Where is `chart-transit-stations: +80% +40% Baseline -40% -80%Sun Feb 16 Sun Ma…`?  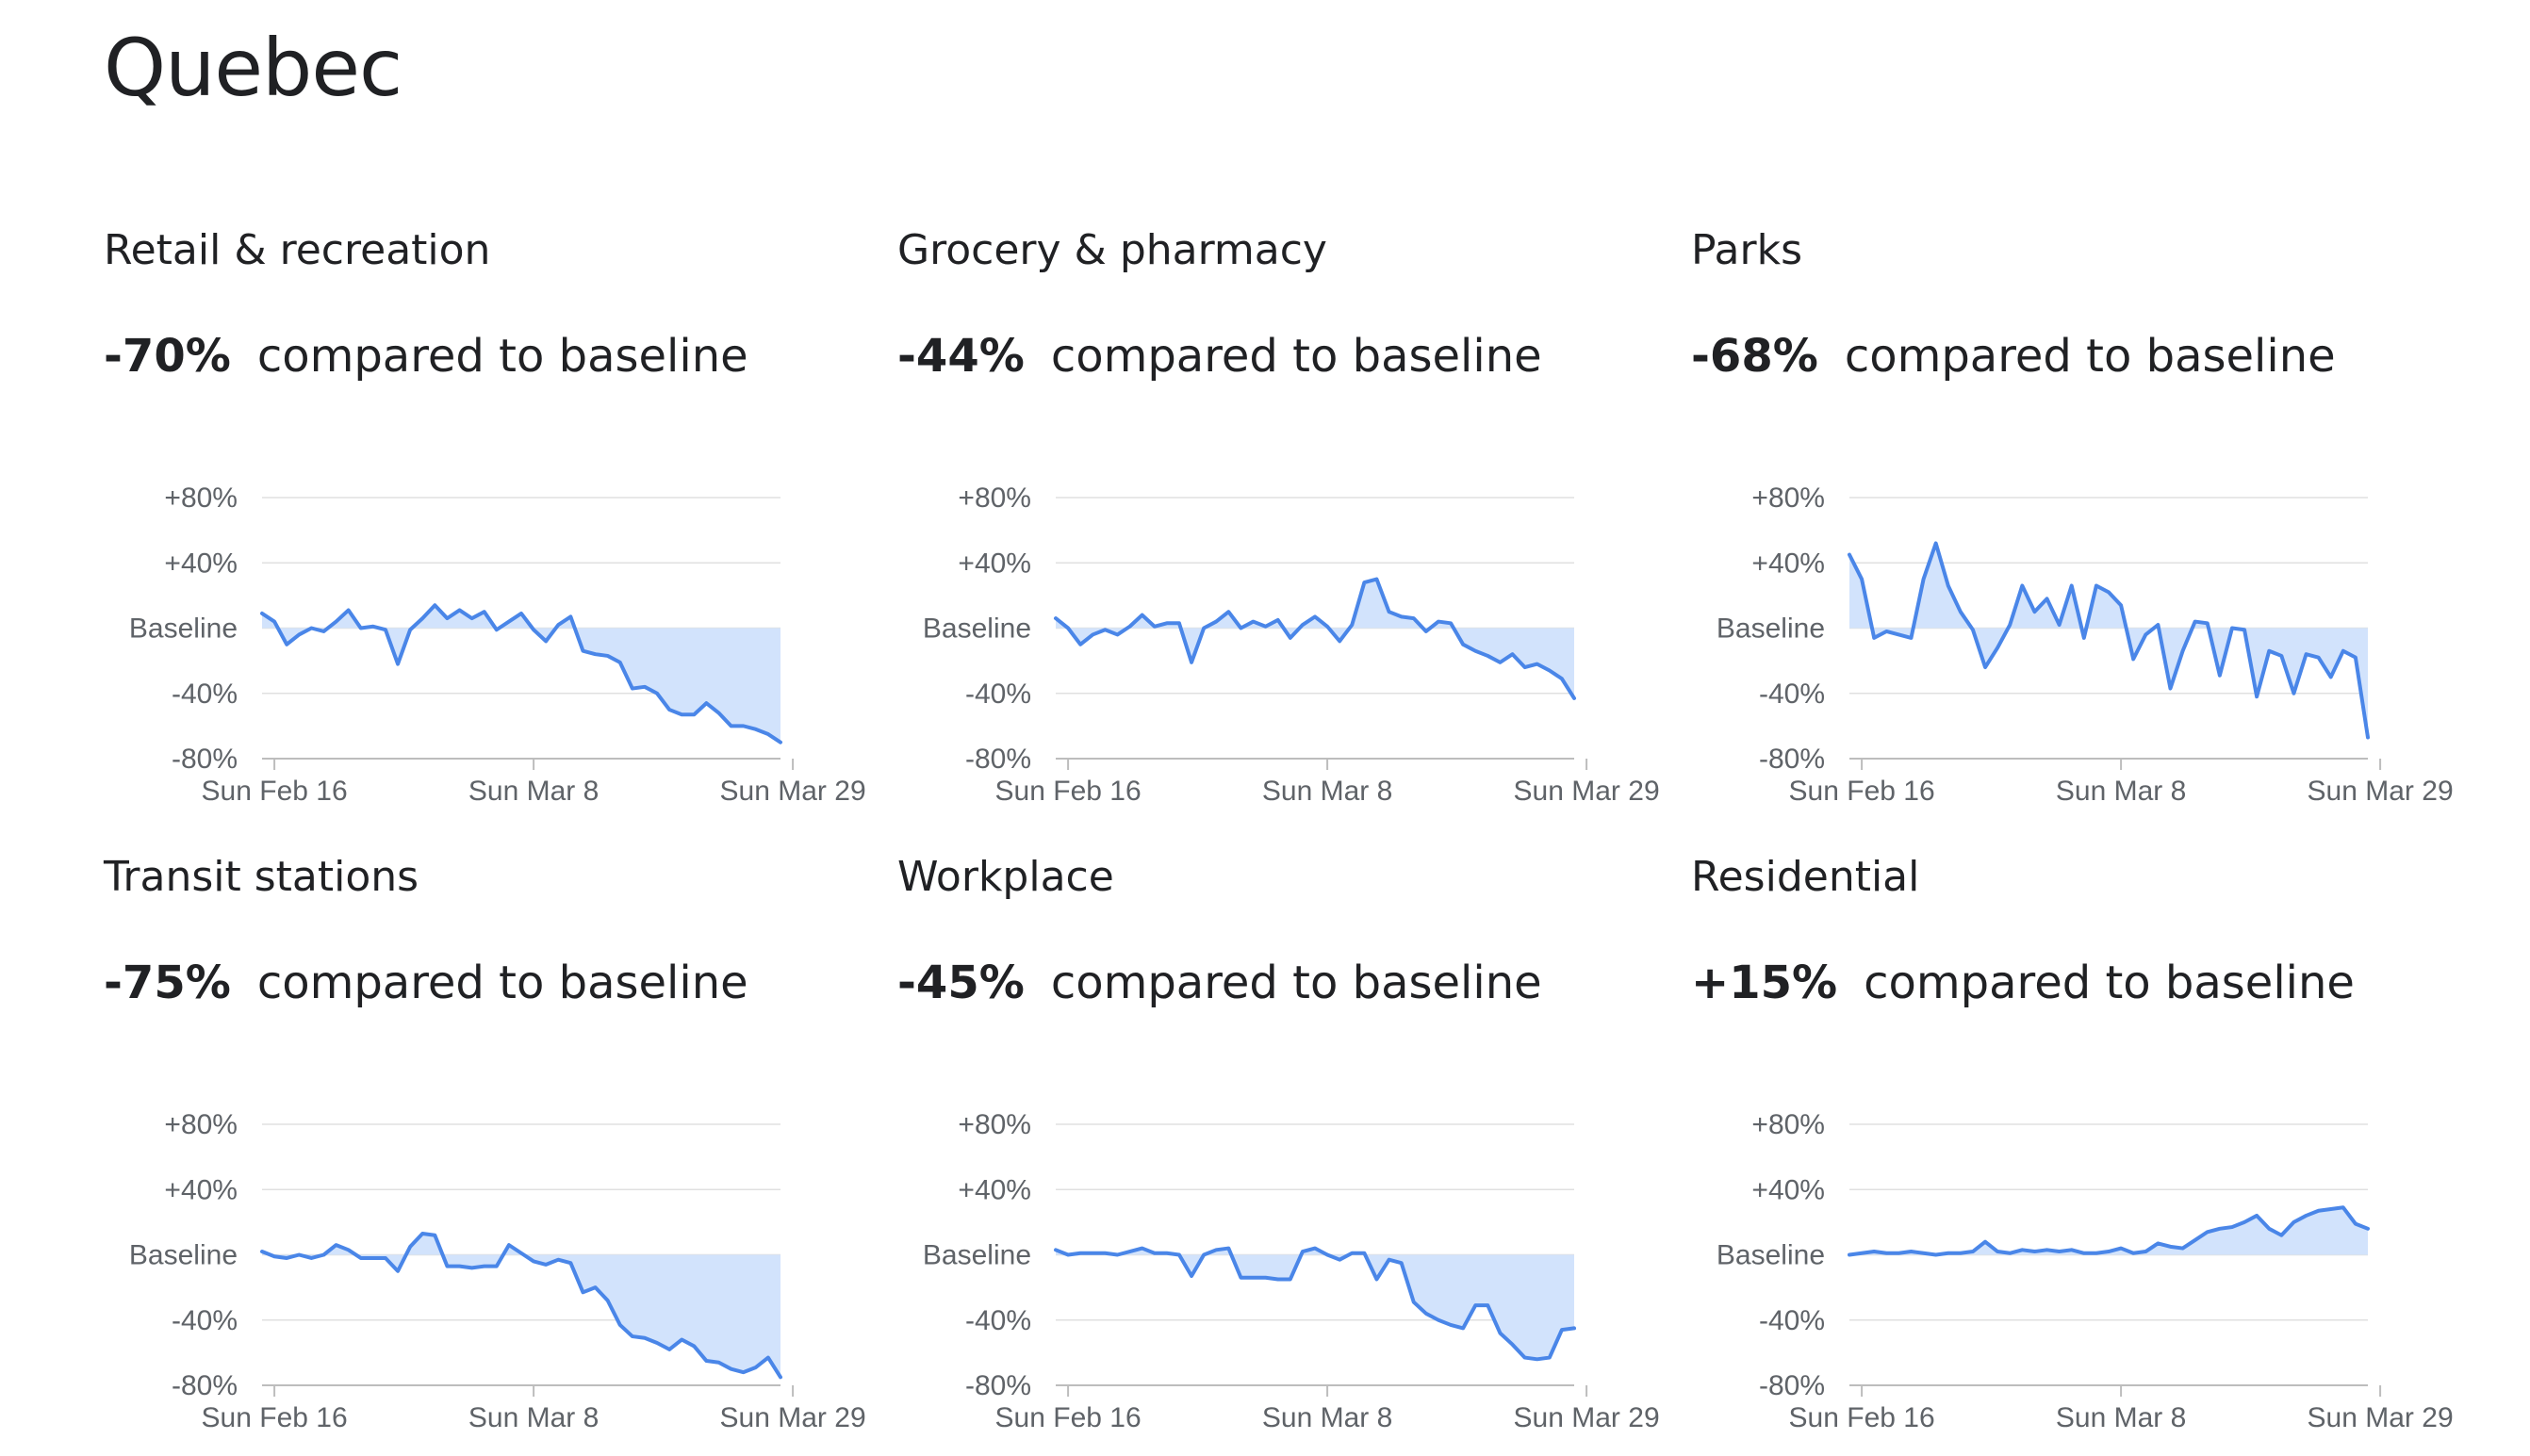 chart-transit-stations: +80% +40% Baseline -40% -80%Sun Feb 16 Sun Ma… is located at coordinates (498, 1271).